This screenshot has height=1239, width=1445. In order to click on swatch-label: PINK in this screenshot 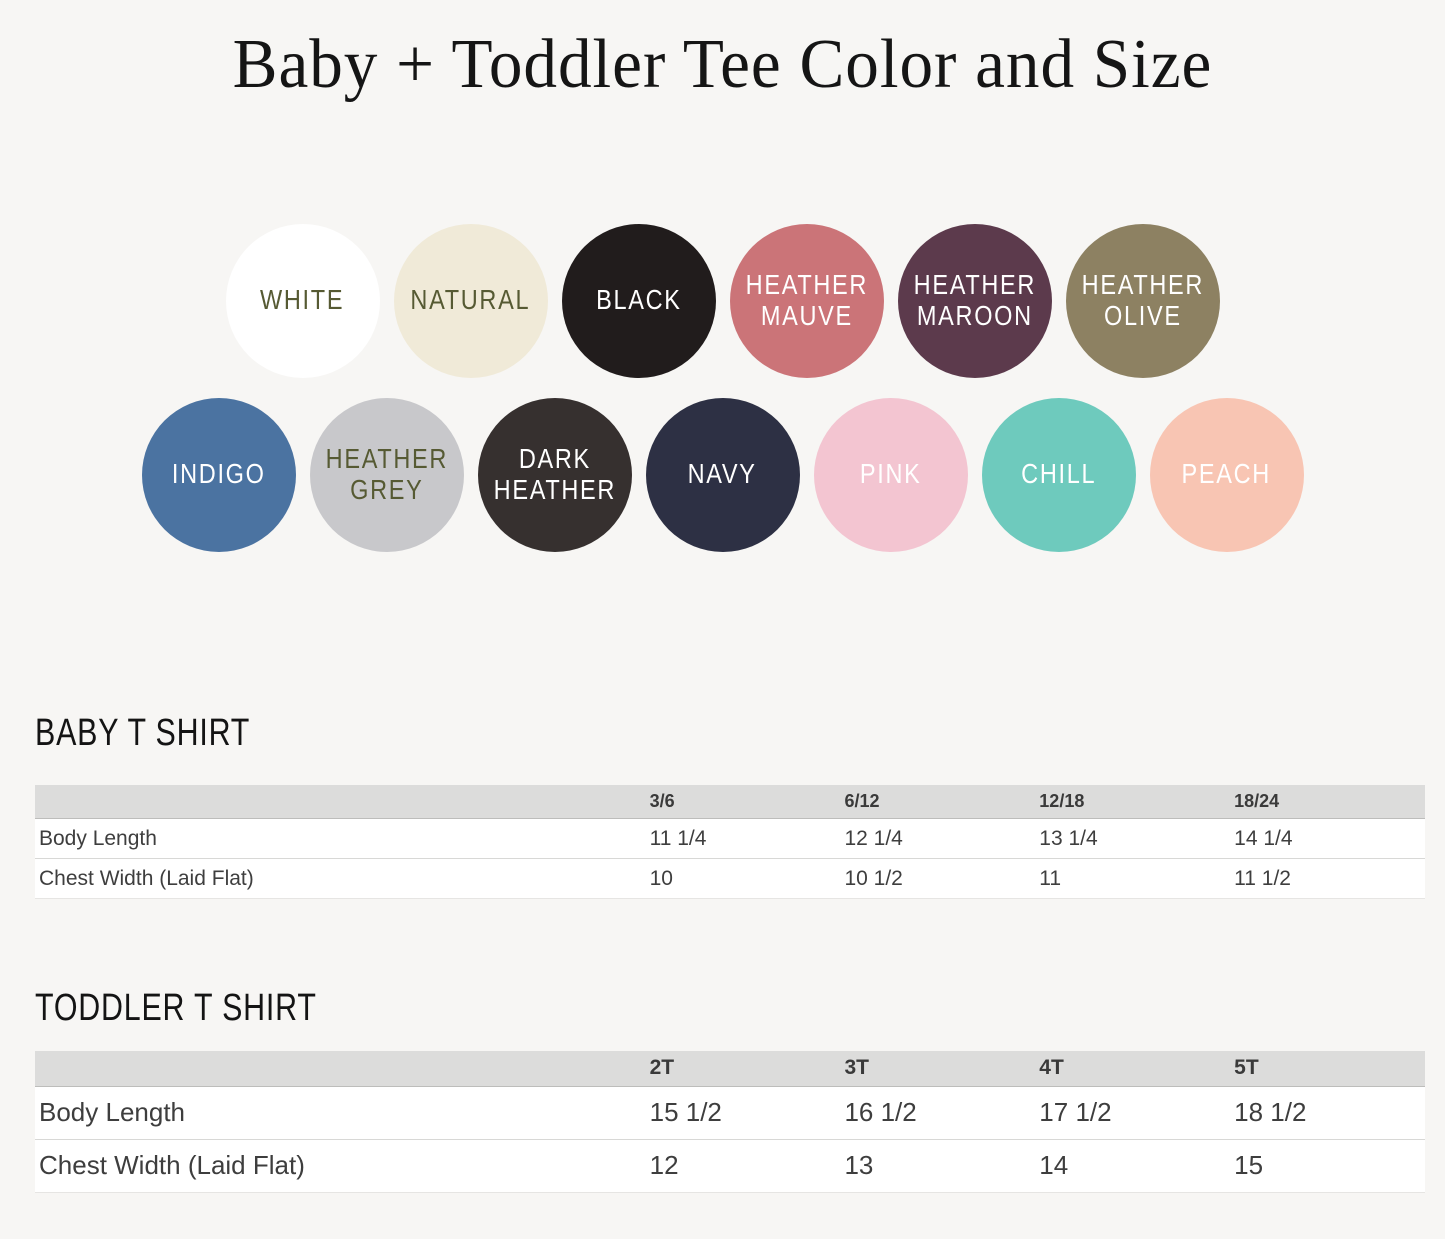, I will do `click(890, 474)`.